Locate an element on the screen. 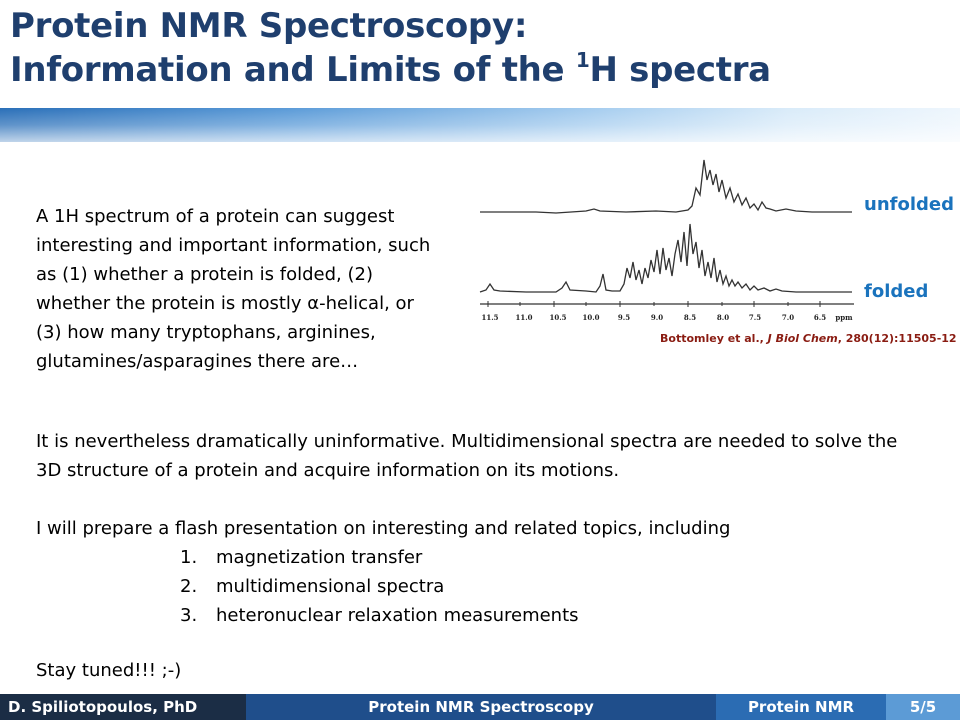 Image resolution: width=960 pixels, height=720 pixels. citation-details: , 280(12):11505-12 is located at coordinates (897, 338).